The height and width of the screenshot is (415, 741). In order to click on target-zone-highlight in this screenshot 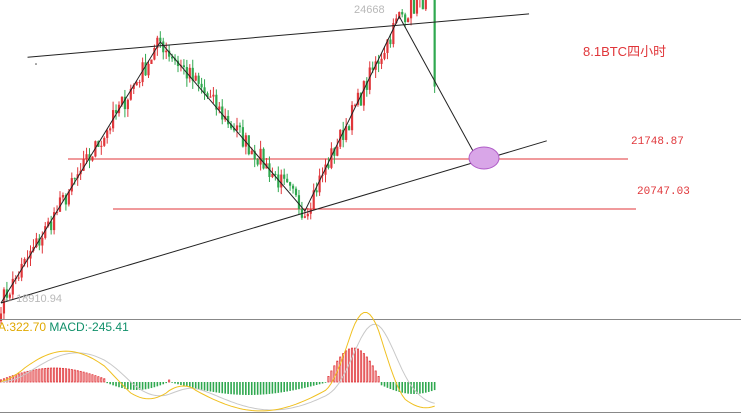, I will do `click(484, 158)`.